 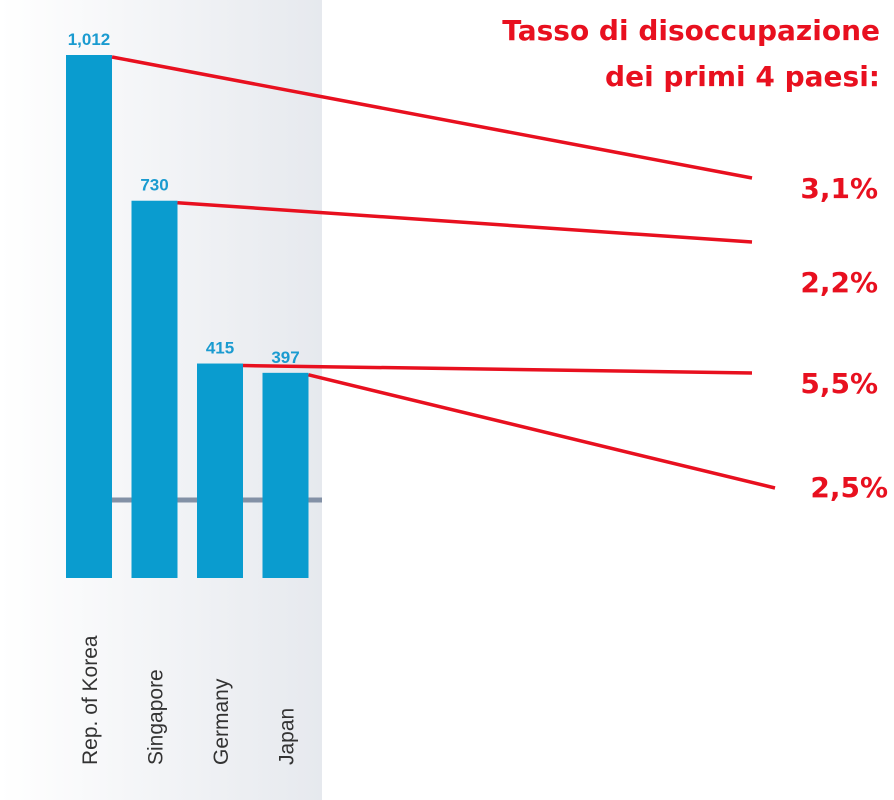 What do you see at coordinates (90, 700) in the screenshot?
I see `x-tick-label: Rep. of Korea` at bounding box center [90, 700].